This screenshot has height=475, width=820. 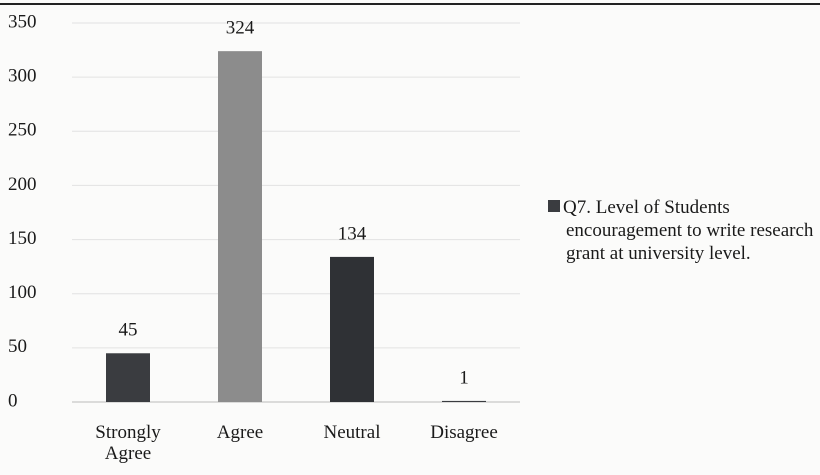 What do you see at coordinates (13, 400) in the screenshot?
I see `y-tick-label: 0` at bounding box center [13, 400].